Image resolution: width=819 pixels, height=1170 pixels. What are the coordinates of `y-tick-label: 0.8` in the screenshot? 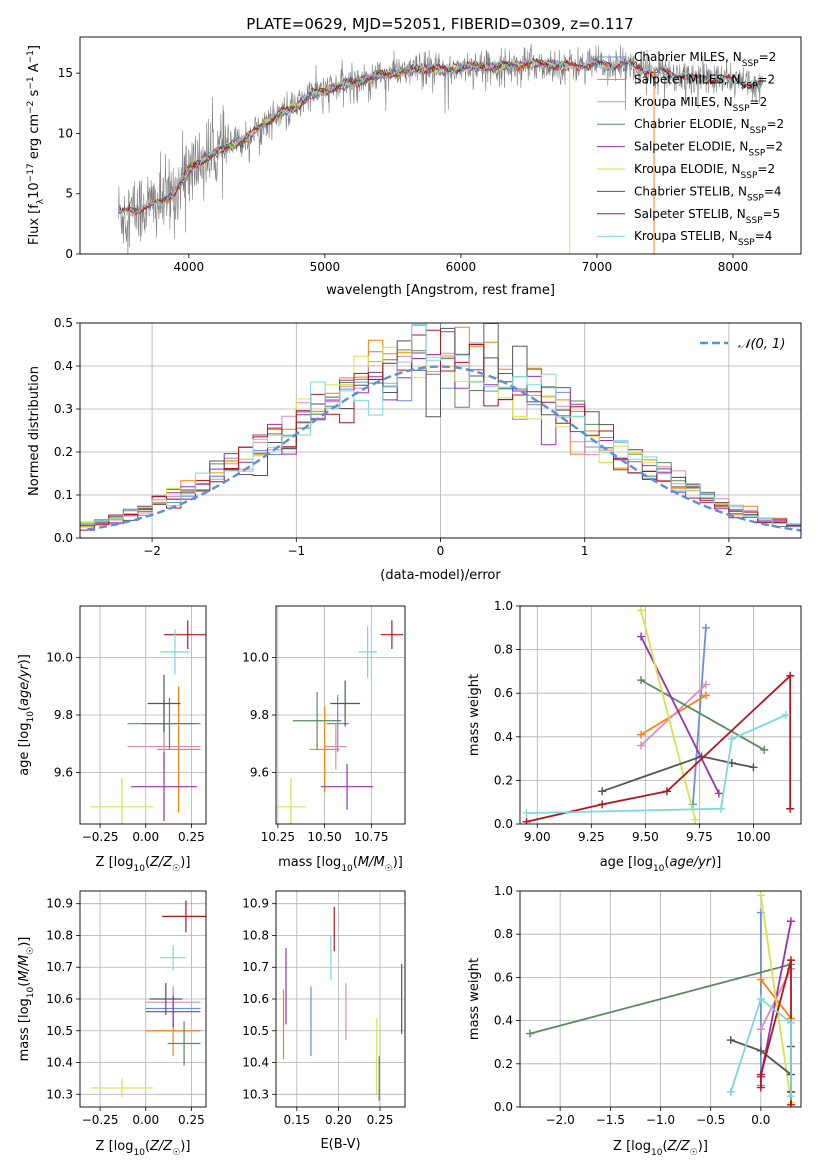 It's located at (503, 650).